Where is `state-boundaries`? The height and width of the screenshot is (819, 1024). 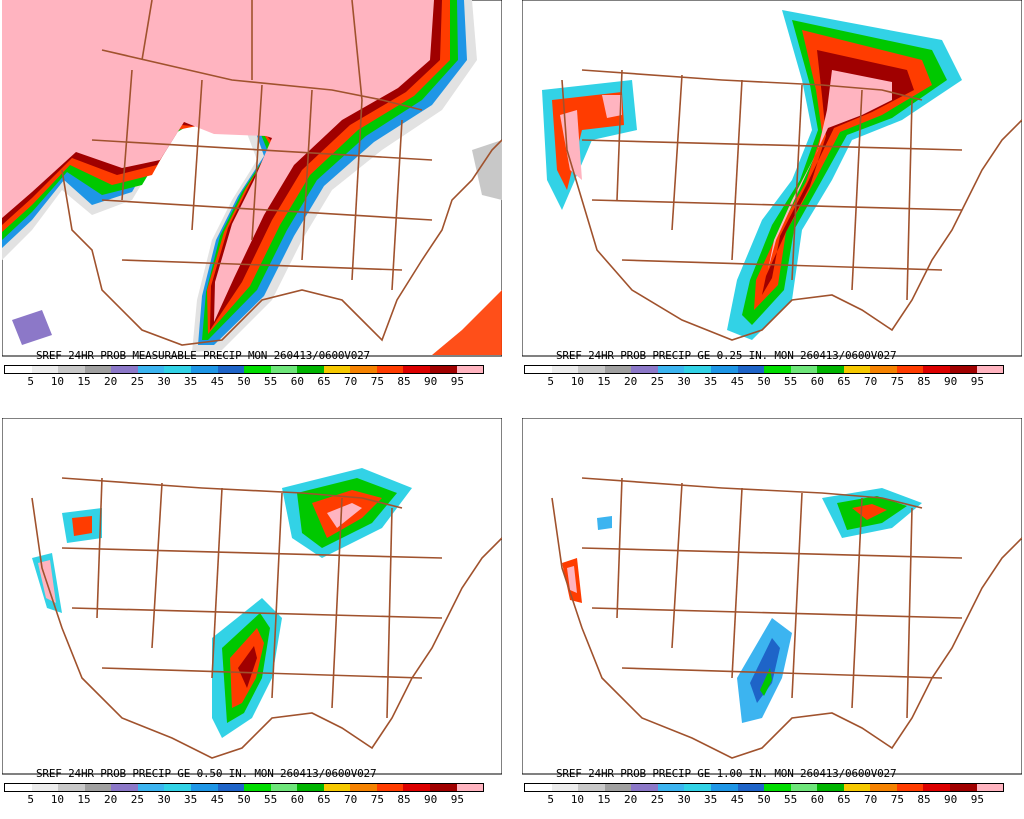
state-boundaries is located at coordinates (791, 205).